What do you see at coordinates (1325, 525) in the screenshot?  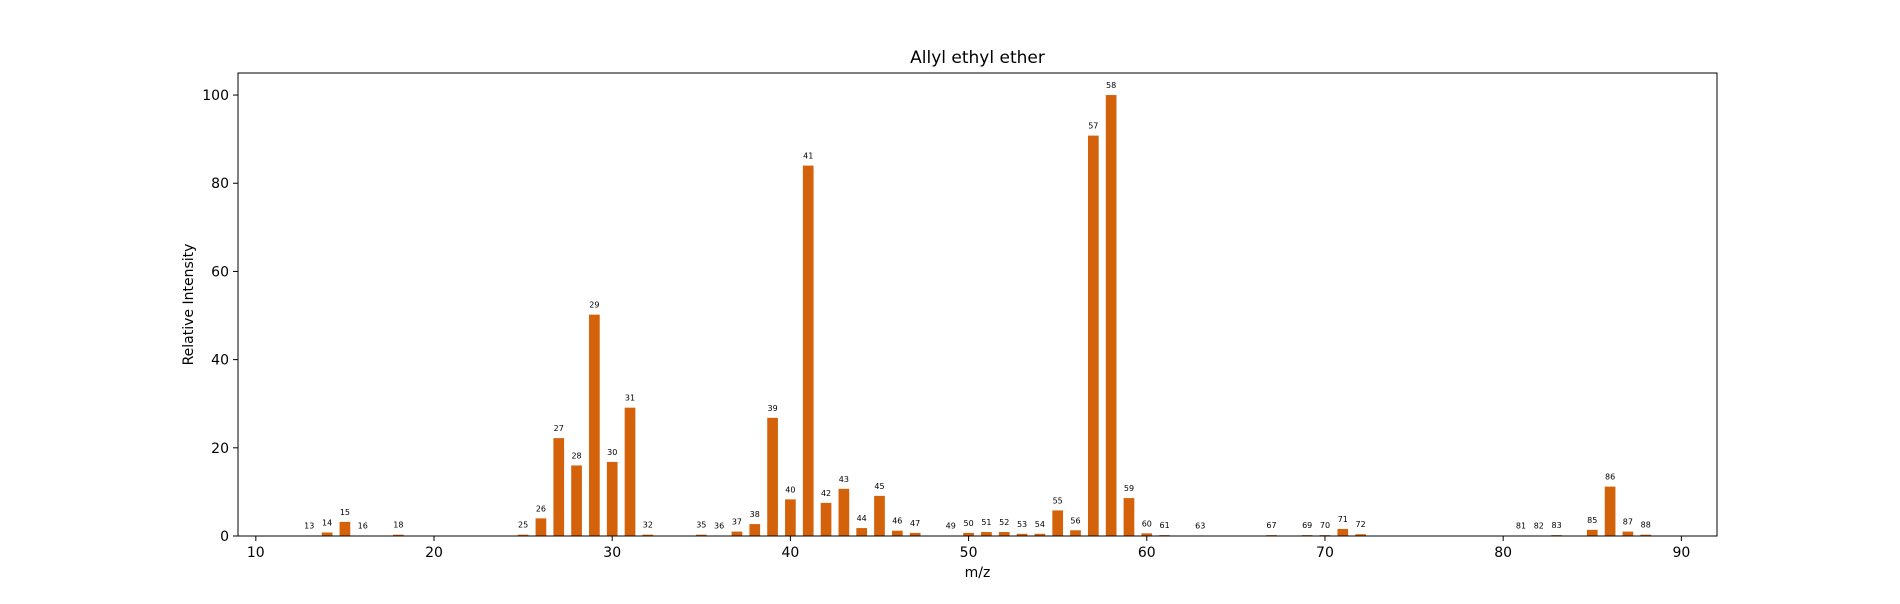 I see `bar-label-mz-70: 70` at bounding box center [1325, 525].